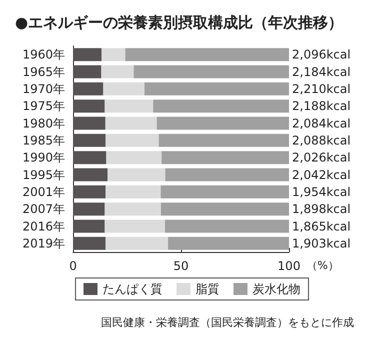 The width and height of the screenshot is (384, 340). What do you see at coordinates (321, 123) in the screenshot?
I see `text: 2,084kcal` at bounding box center [321, 123].